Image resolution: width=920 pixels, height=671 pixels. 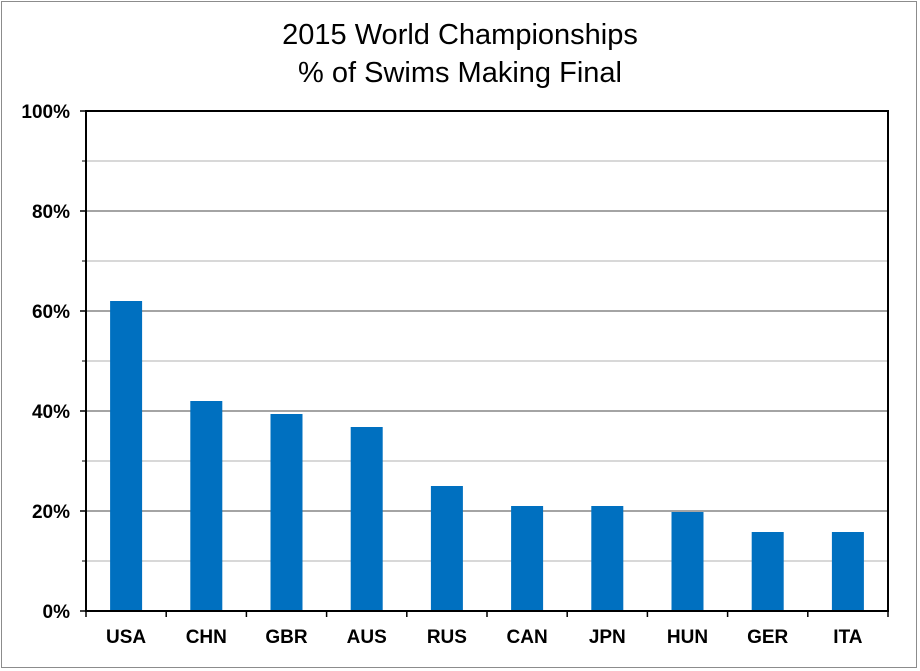 What do you see at coordinates (767, 571) in the screenshot?
I see `bar-ger` at bounding box center [767, 571].